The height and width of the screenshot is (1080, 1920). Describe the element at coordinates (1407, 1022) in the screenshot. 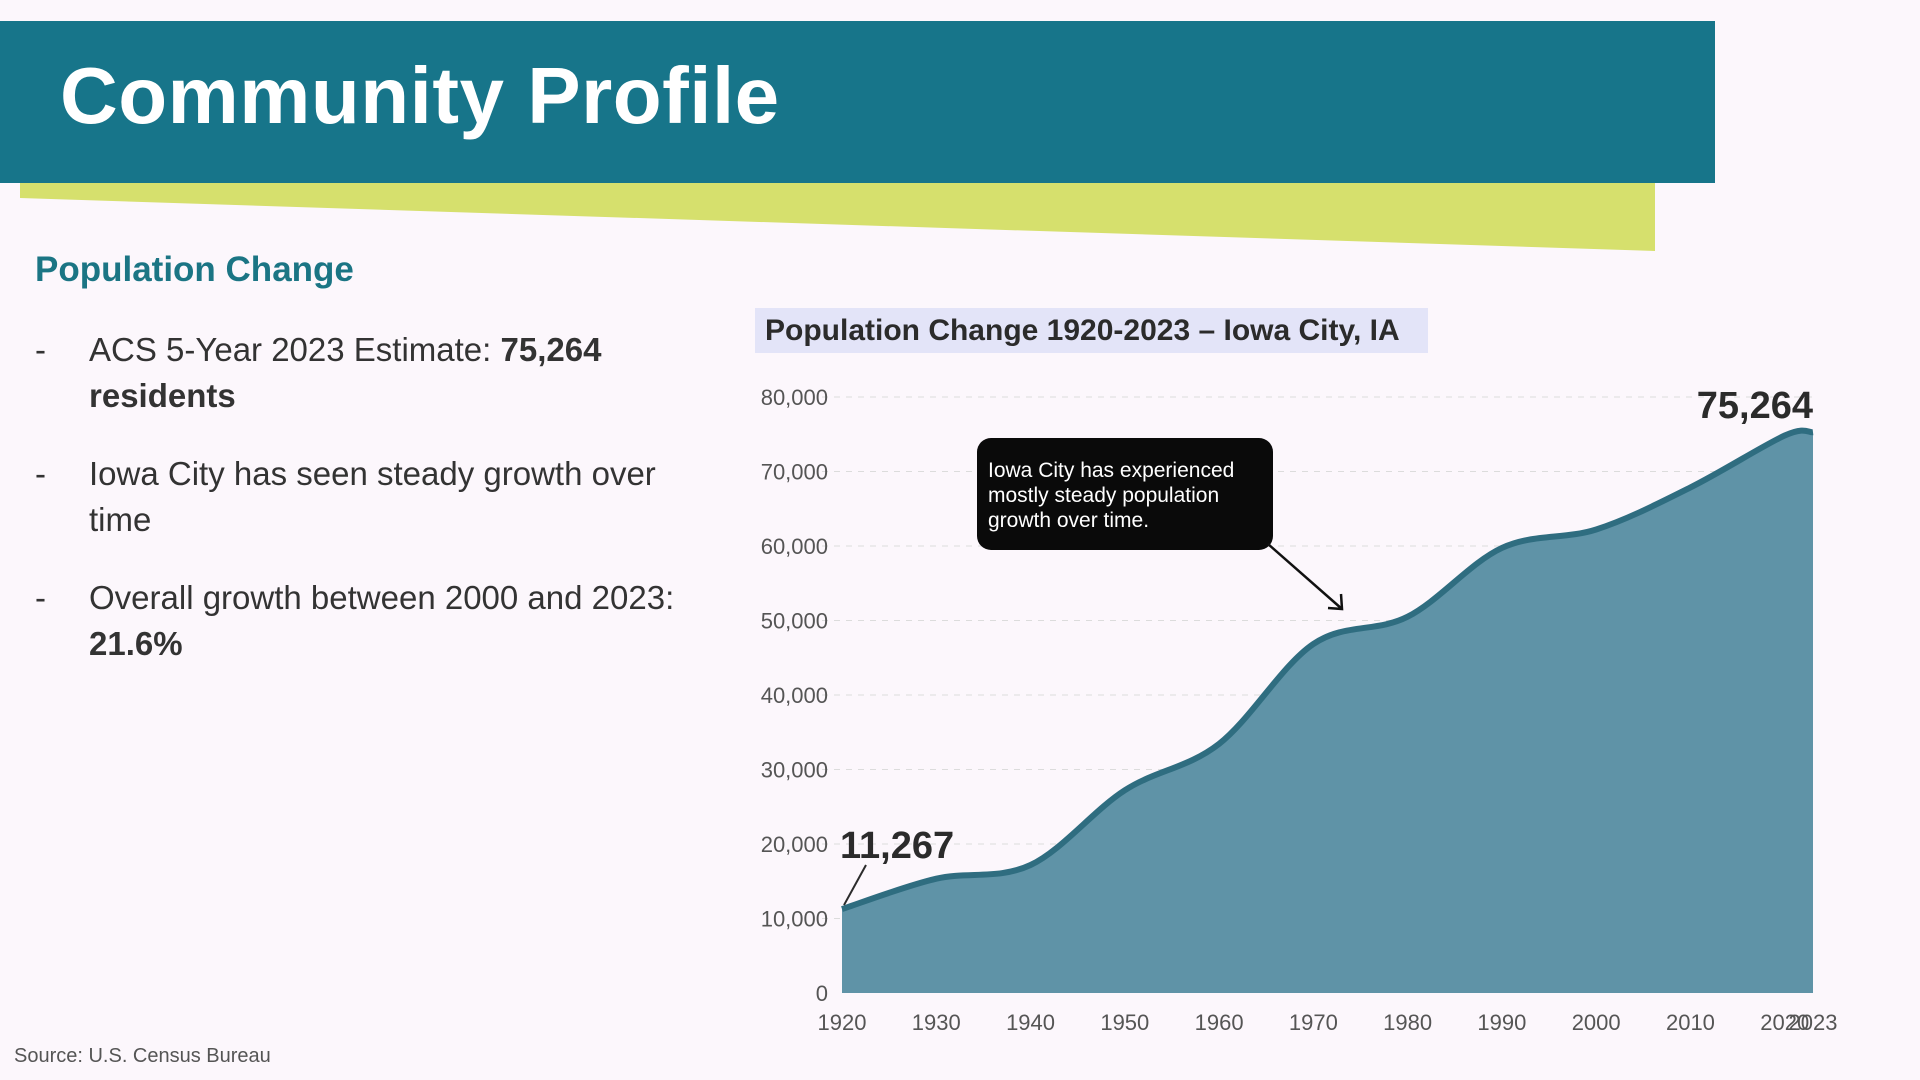

I see `x-tick-label: 1980` at that location.